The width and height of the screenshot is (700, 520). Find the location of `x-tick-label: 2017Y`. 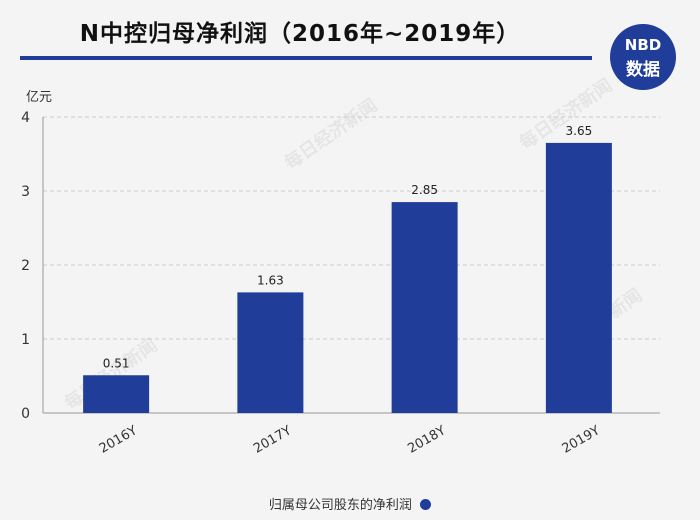

x-tick-label: 2017Y is located at coordinates (272, 440).